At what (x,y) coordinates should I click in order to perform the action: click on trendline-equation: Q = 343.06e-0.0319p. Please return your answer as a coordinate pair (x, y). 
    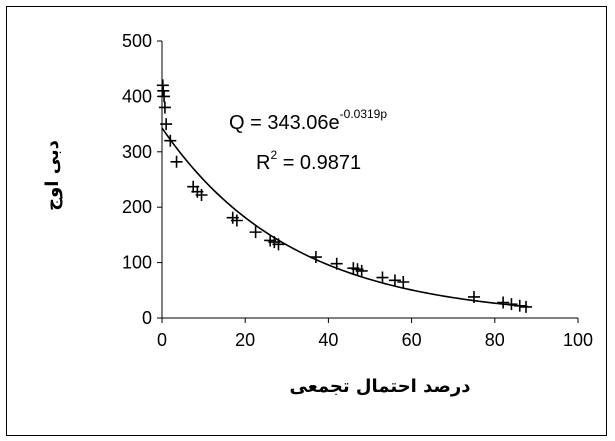
    Looking at the image, I should click on (308, 120).